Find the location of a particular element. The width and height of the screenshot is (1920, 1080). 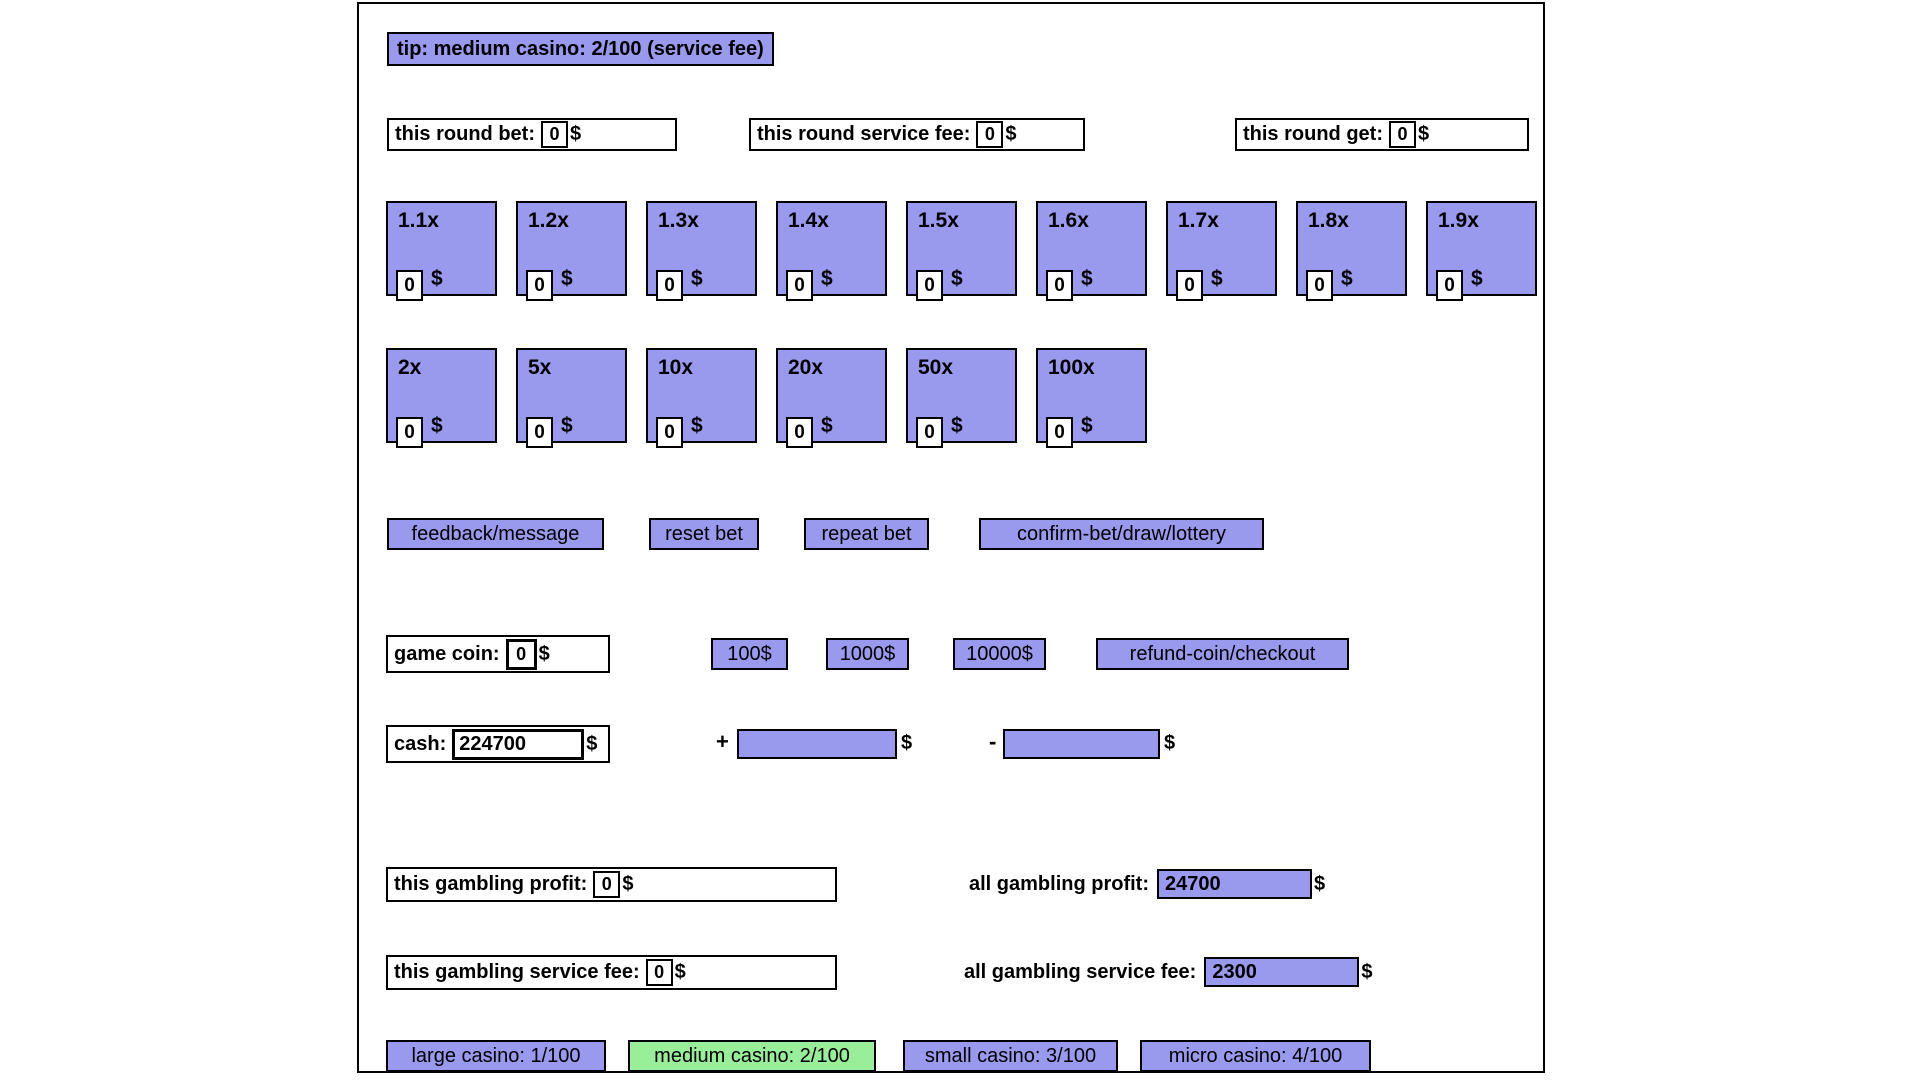

casino-tab-2: small casino: 3/100 is located at coordinates (1010, 1056).